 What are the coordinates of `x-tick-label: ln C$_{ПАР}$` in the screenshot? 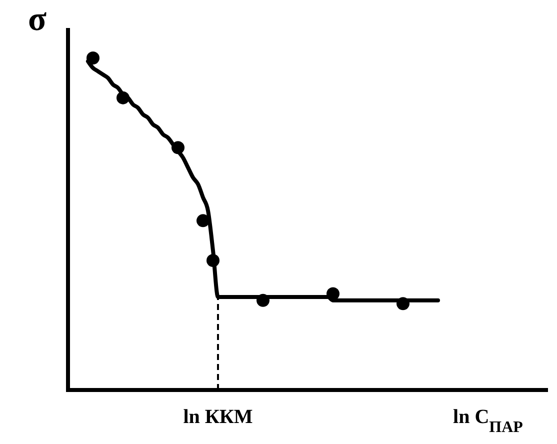 It's located at (488, 421).